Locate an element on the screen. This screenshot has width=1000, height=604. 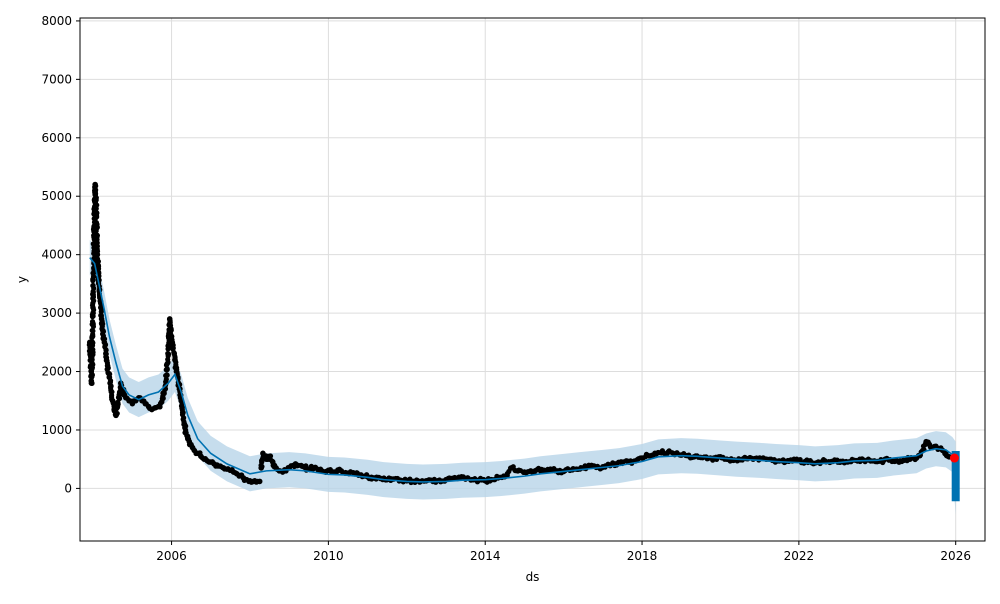
x-tick-label: 2010 is located at coordinates (328, 556).